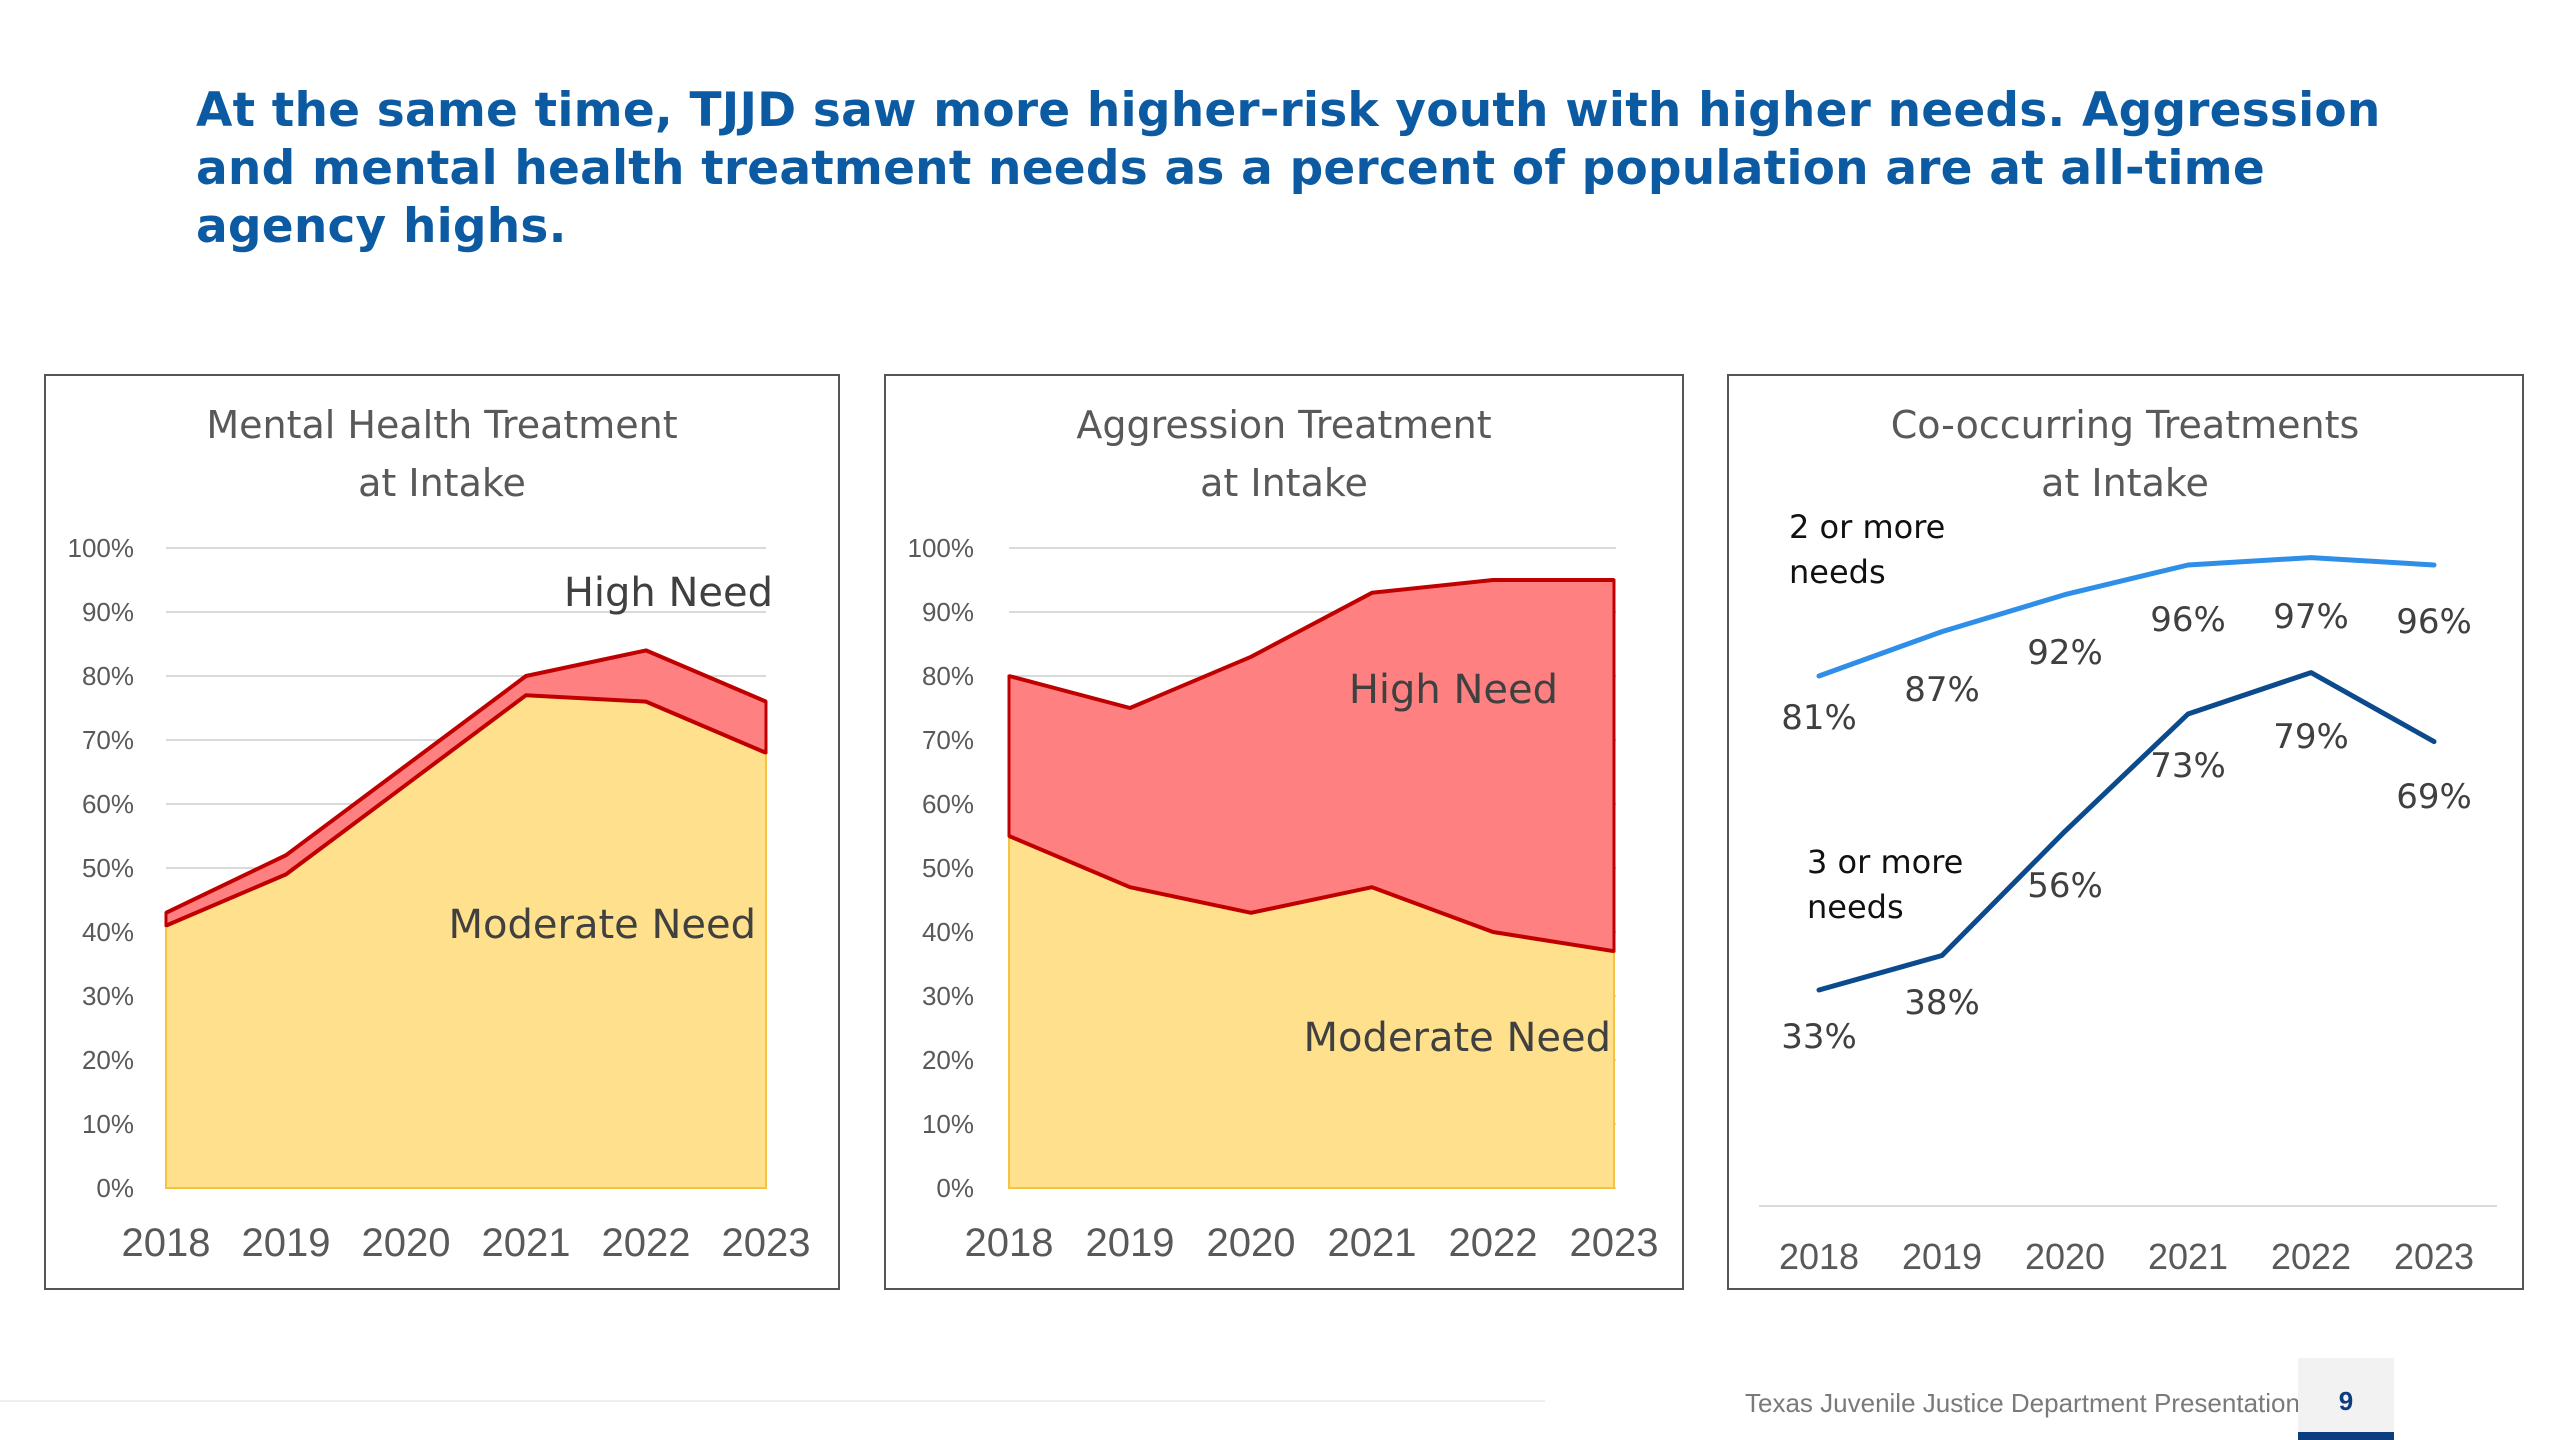 This screenshot has height=1440, width=2560. What do you see at coordinates (1819, 1037) in the screenshot?
I see `three-or-more-data-label: 33%` at bounding box center [1819, 1037].